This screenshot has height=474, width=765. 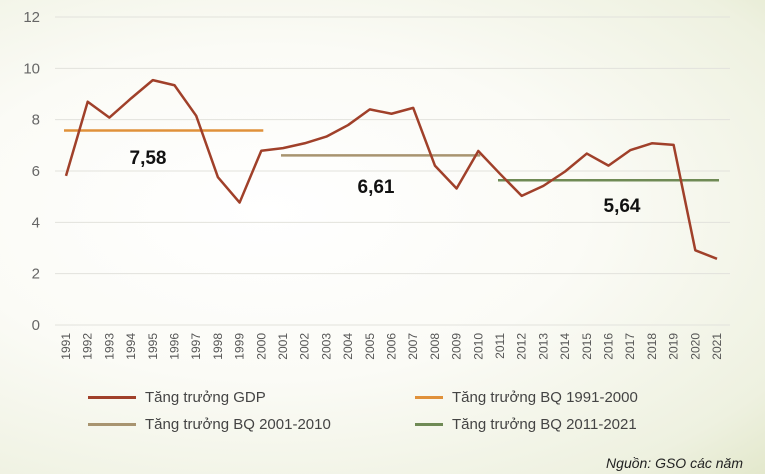 I want to click on x-tick-label: 1994, so click(x=131, y=346).